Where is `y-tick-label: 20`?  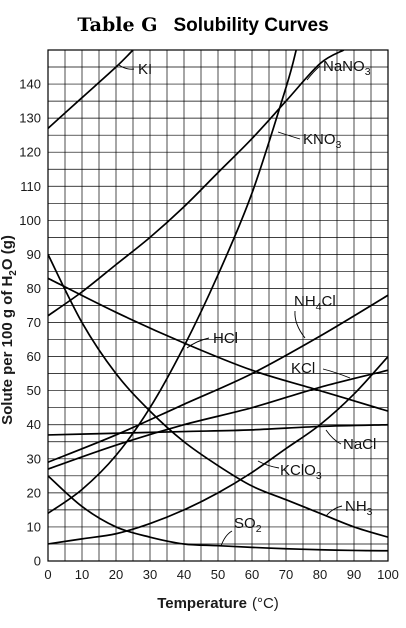
y-tick-label: 20 is located at coordinates (34, 492).